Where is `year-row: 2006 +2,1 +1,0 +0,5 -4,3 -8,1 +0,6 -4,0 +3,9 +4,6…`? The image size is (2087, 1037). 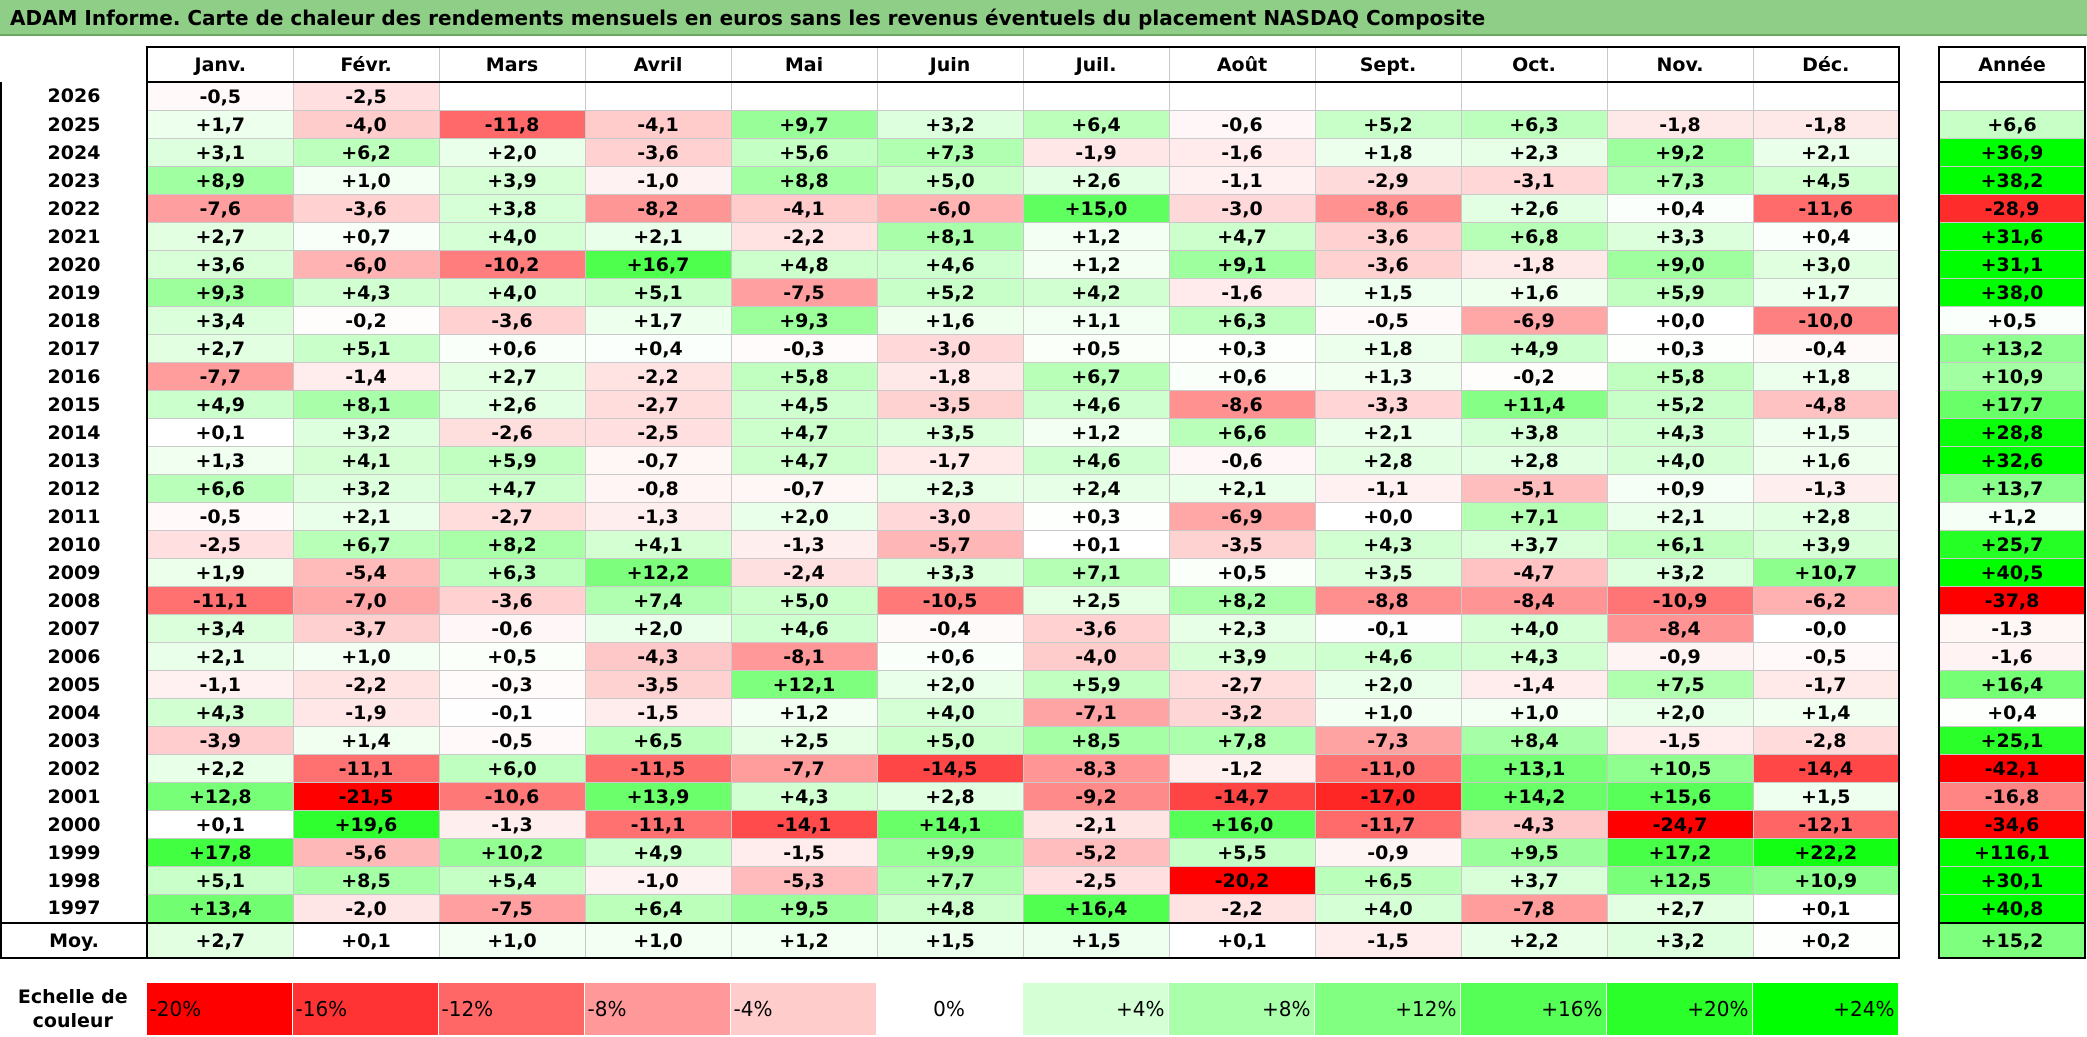
year-row: 2006 +2,1 +1,0 +0,5 -4,3 -8,1 +0,6 -4,0 +3,9 +4,6… is located at coordinates (950, 656).